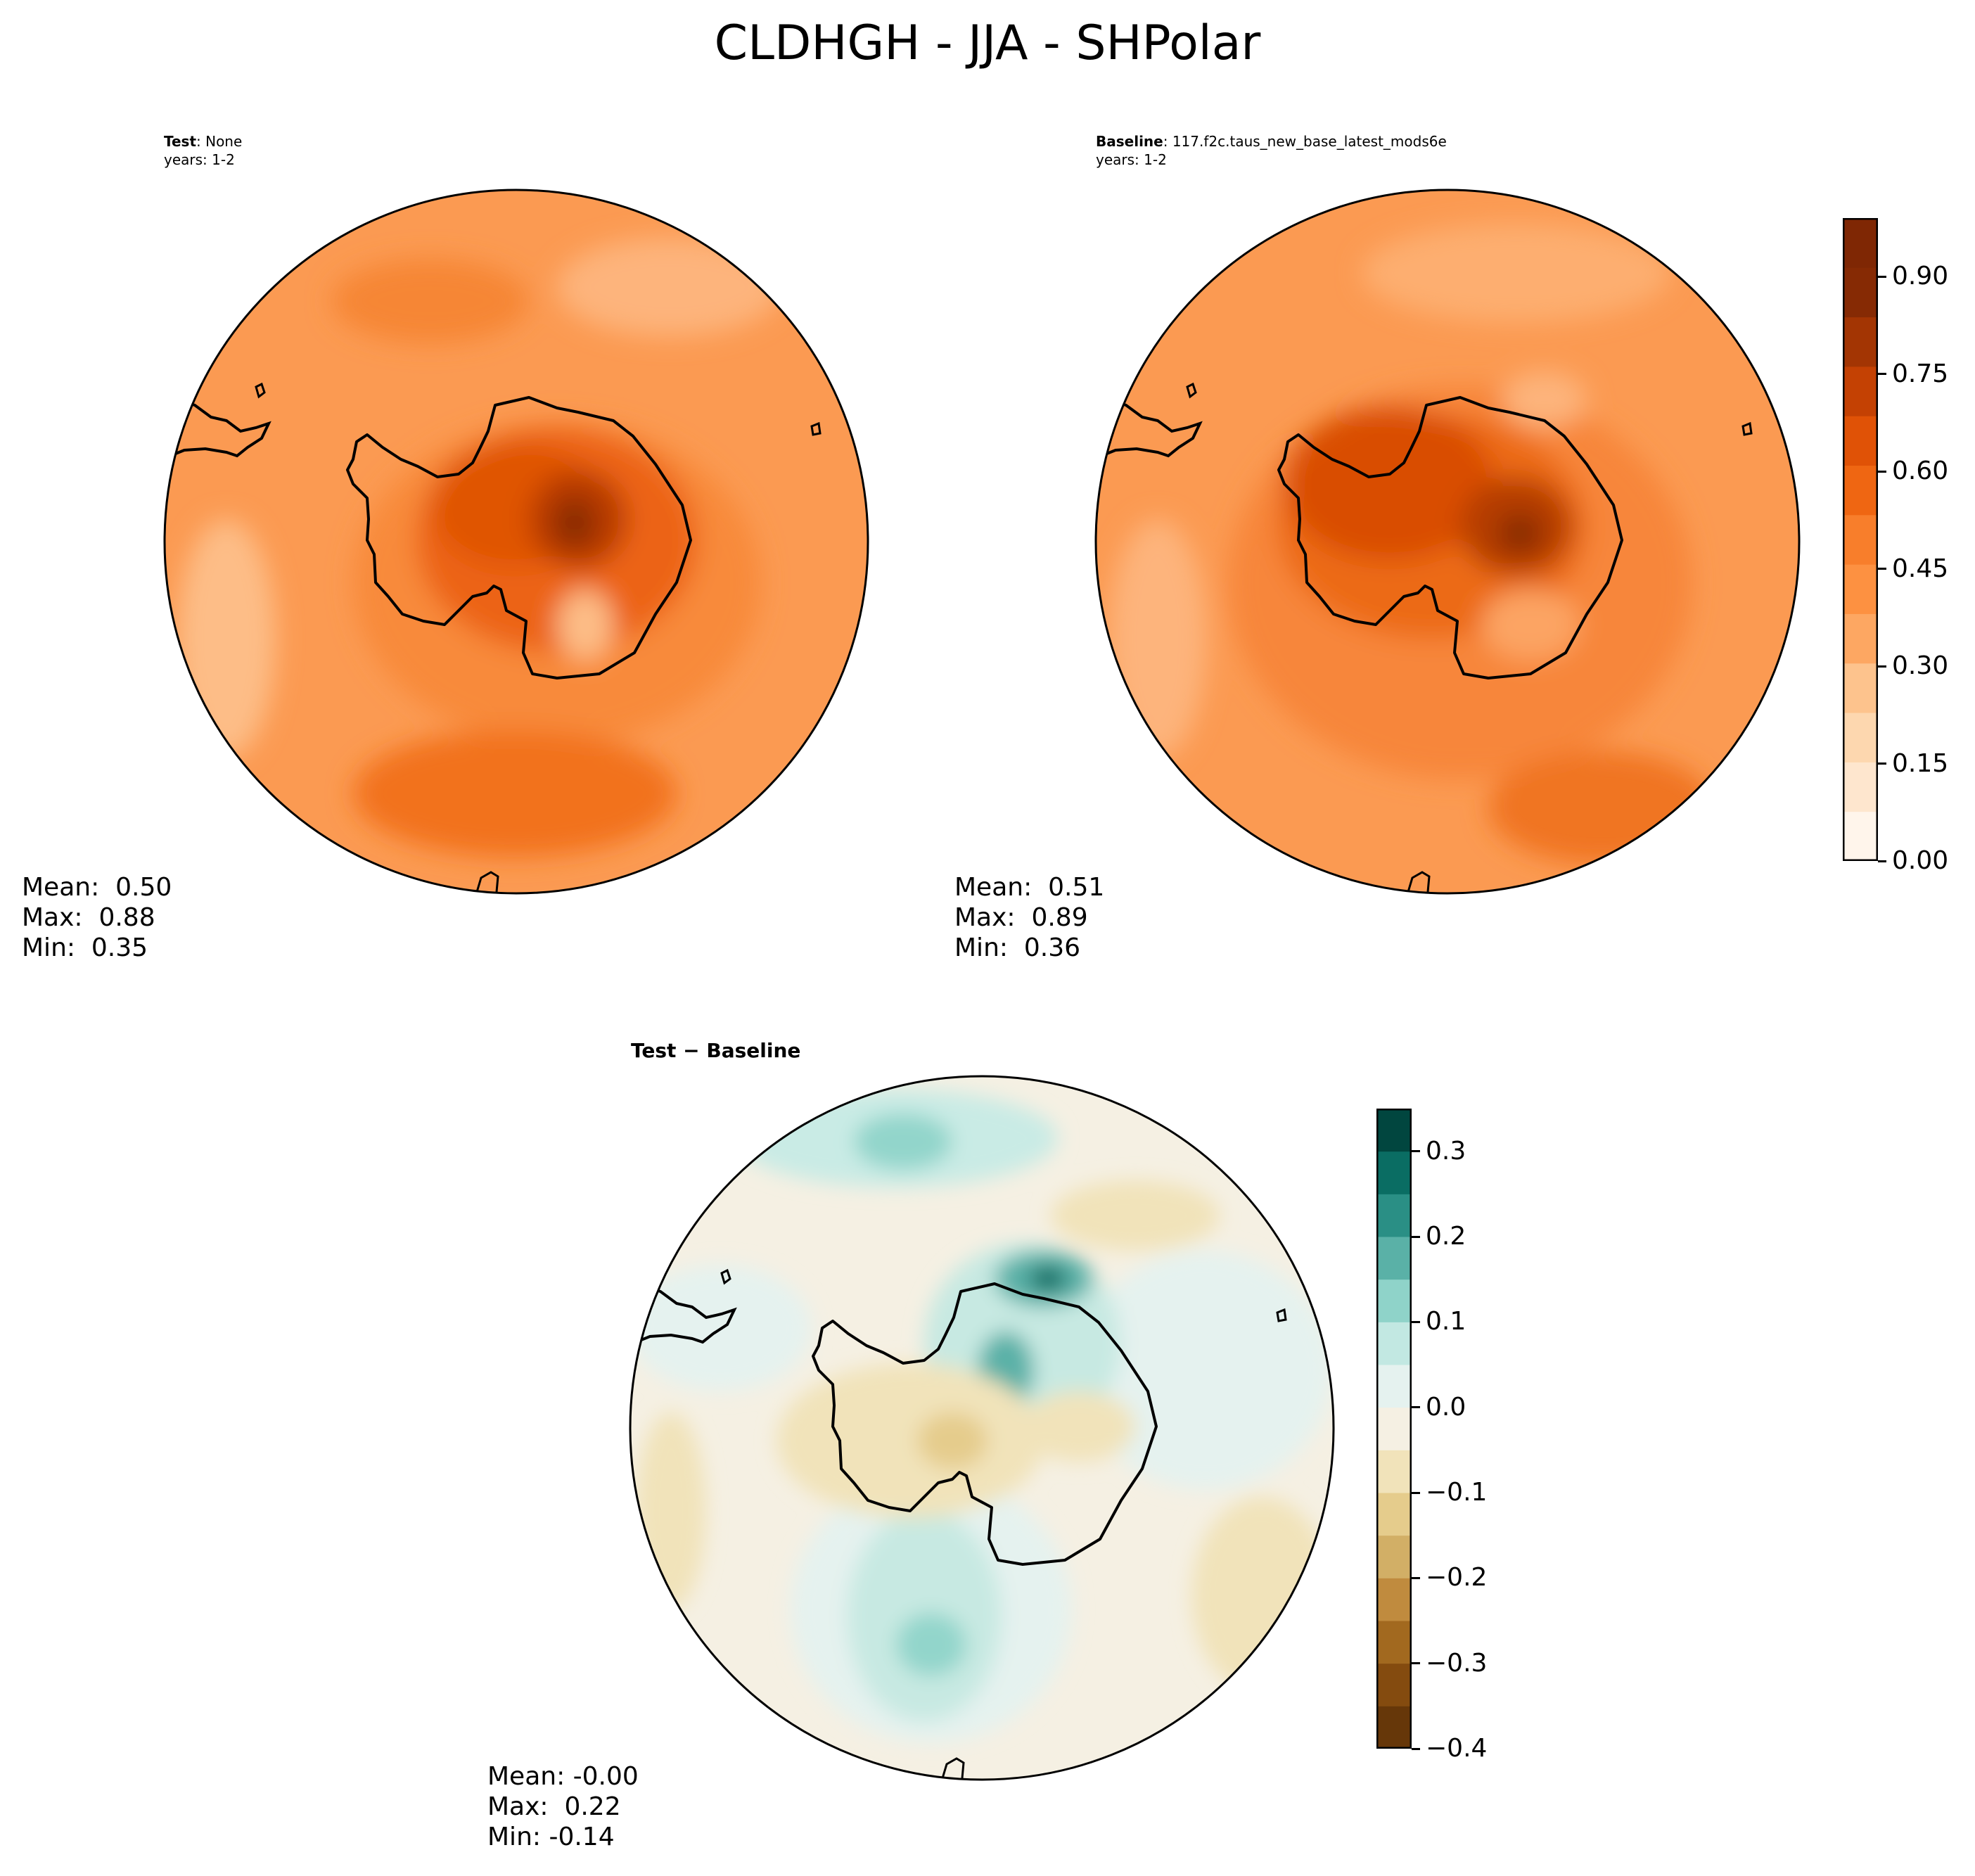 The width and height of the screenshot is (1975, 1876). What do you see at coordinates (1446, 1321) in the screenshot?
I see `colorbar-tick-label: 0.1` at bounding box center [1446, 1321].